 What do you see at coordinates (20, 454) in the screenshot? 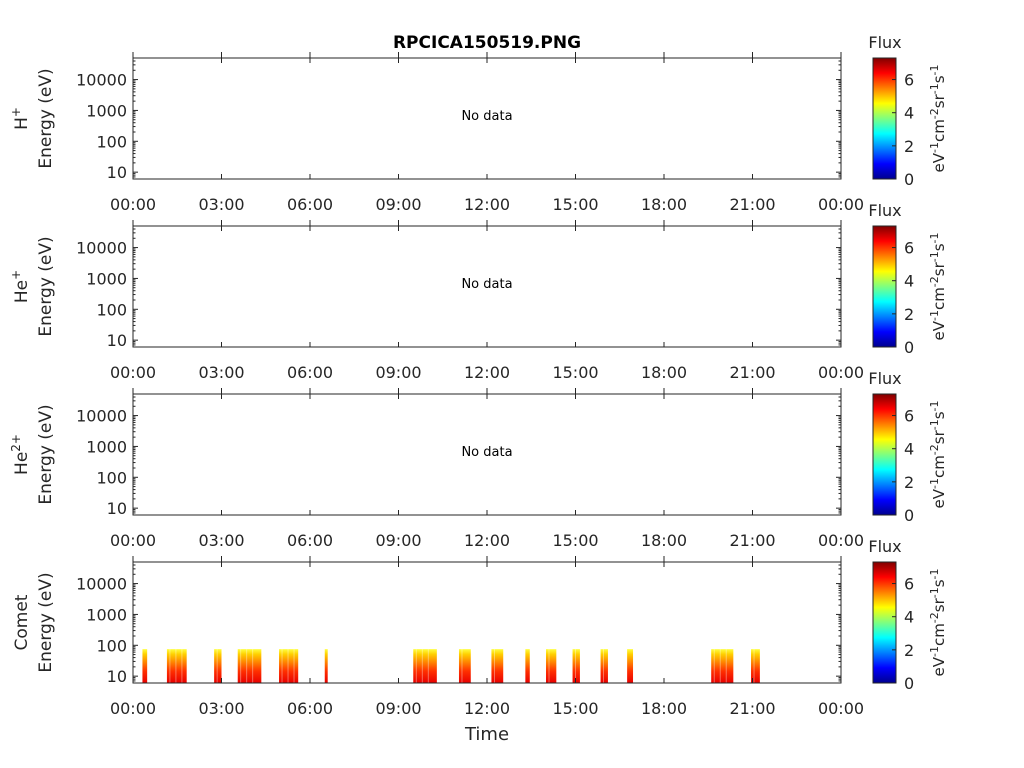
I see `species-label: He2+` at bounding box center [20, 454].